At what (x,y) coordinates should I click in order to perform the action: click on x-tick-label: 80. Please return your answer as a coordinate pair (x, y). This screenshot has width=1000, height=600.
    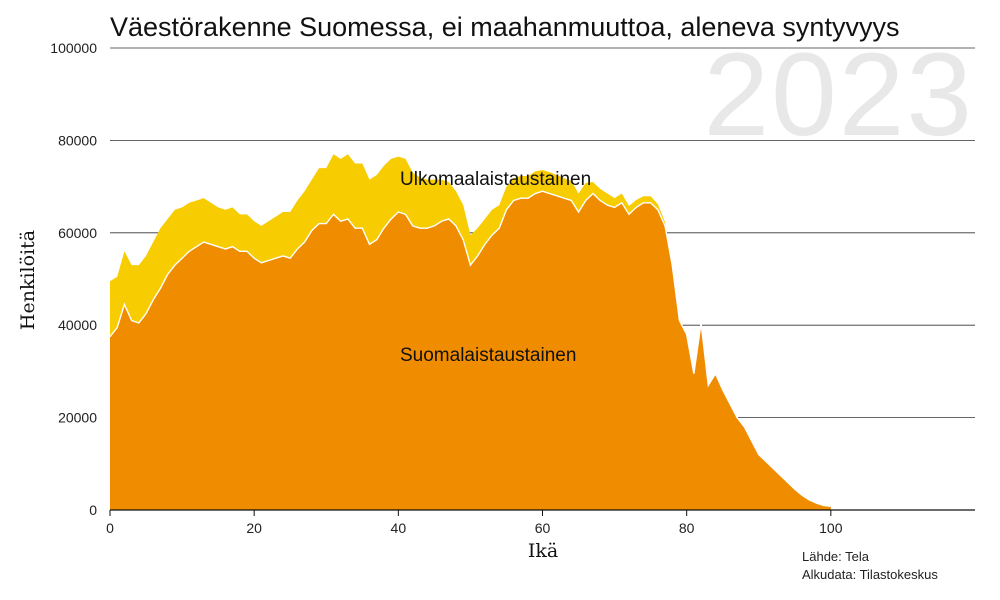
    Looking at the image, I should click on (687, 528).